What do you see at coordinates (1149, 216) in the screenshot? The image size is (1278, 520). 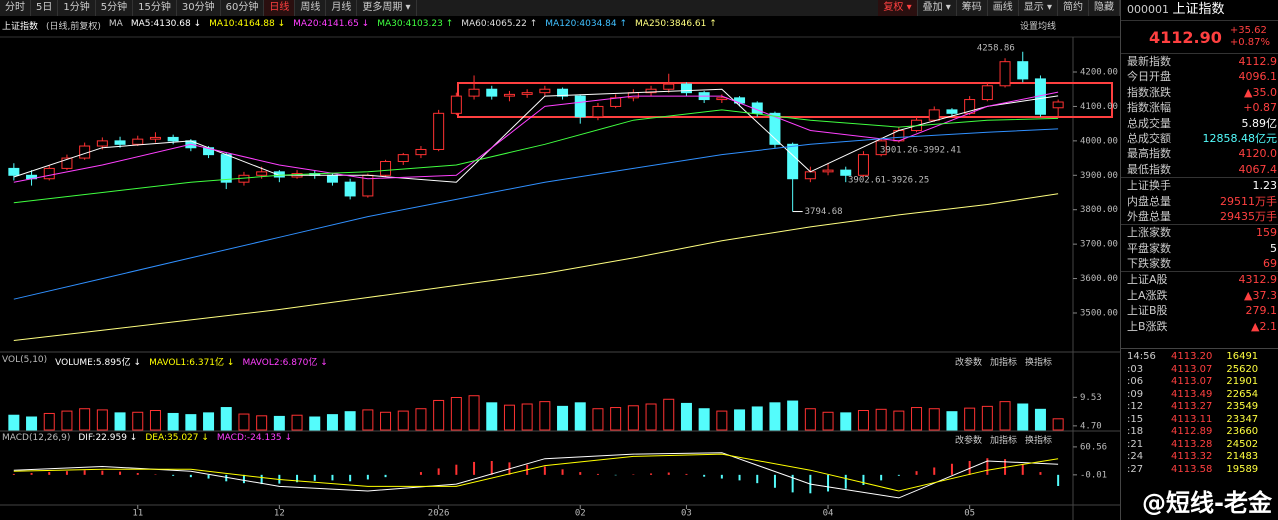 I see `quote-label: 外盘总量` at bounding box center [1149, 216].